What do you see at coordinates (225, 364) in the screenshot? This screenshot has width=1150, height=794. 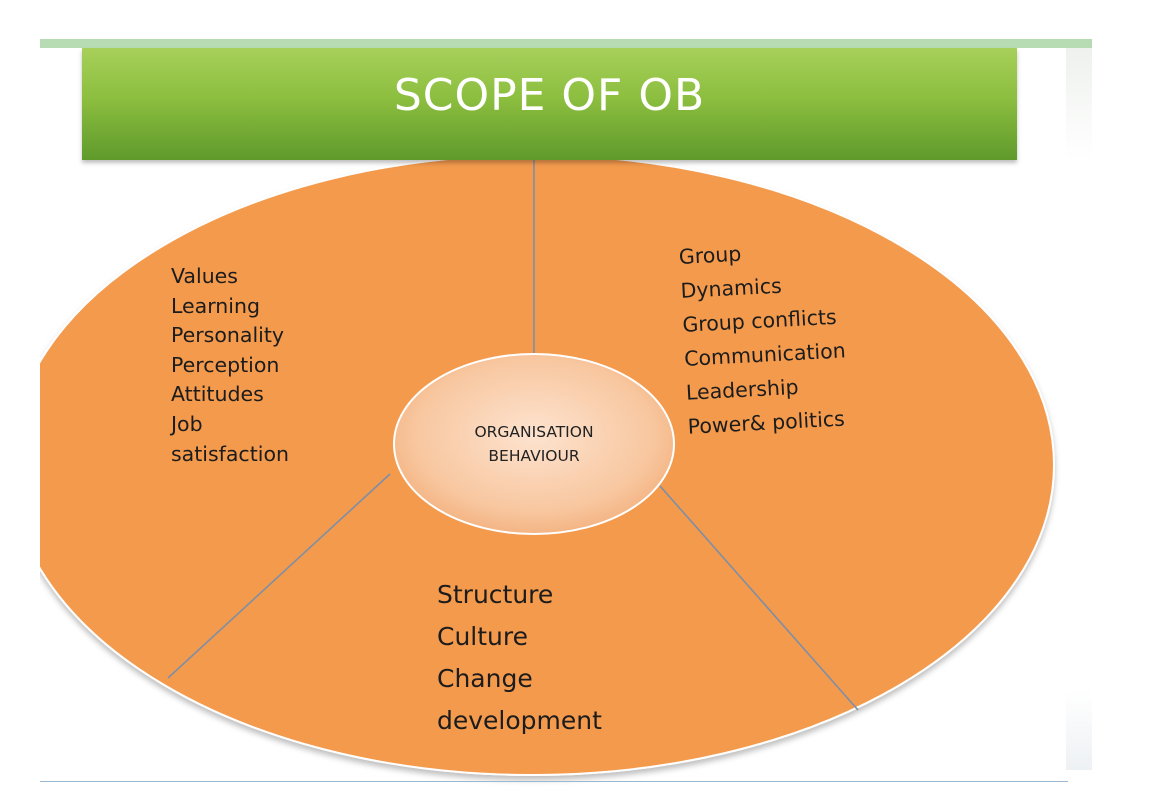 I see `list-item: Perception` at bounding box center [225, 364].